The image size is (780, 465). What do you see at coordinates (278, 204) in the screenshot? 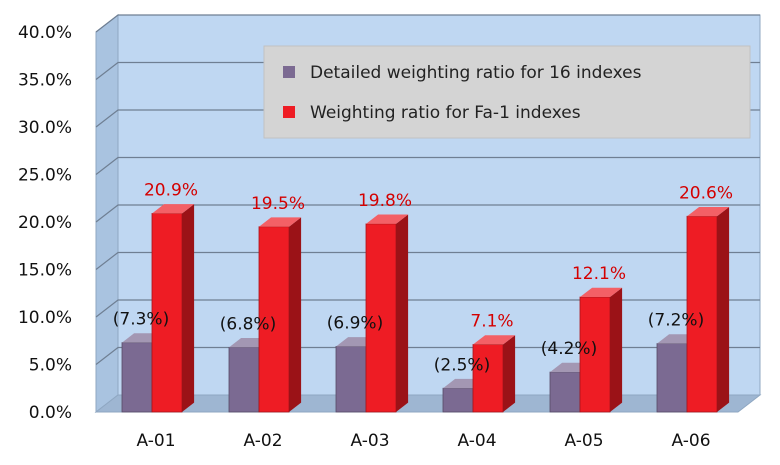
I see `data-label-A-02-series-2: 19.5%` at bounding box center [278, 204].